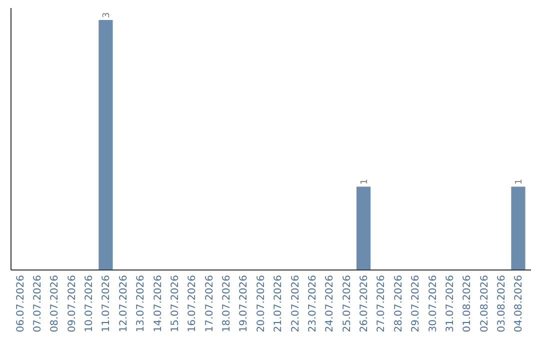  Describe the element at coordinates (450, 303) in the screenshot. I see `x-tick-label: 31.07.2026` at that location.